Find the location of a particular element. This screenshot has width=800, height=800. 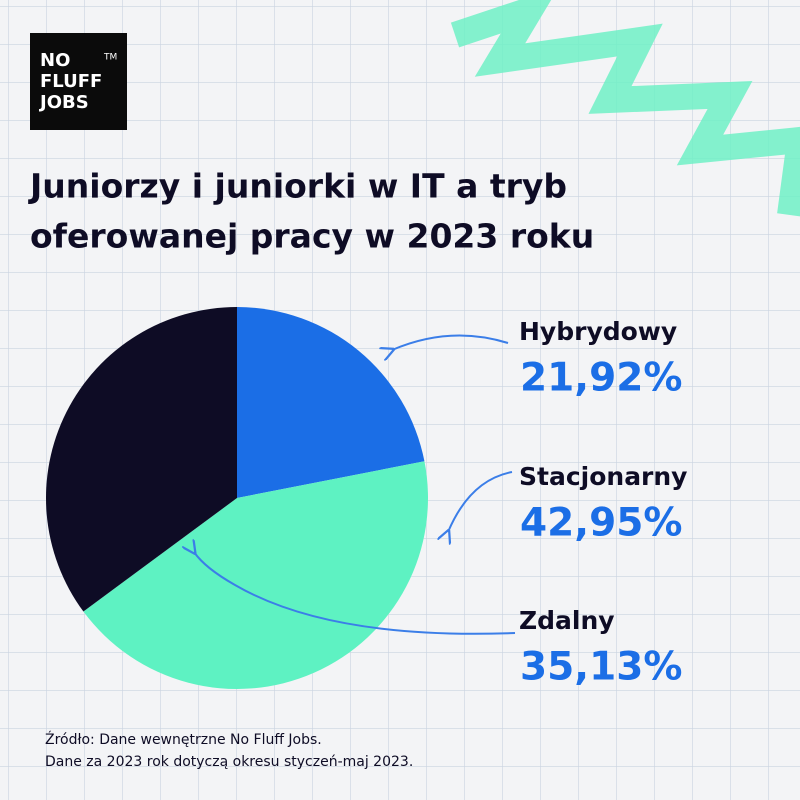

logo-tm: TM is located at coordinates (110, 58).